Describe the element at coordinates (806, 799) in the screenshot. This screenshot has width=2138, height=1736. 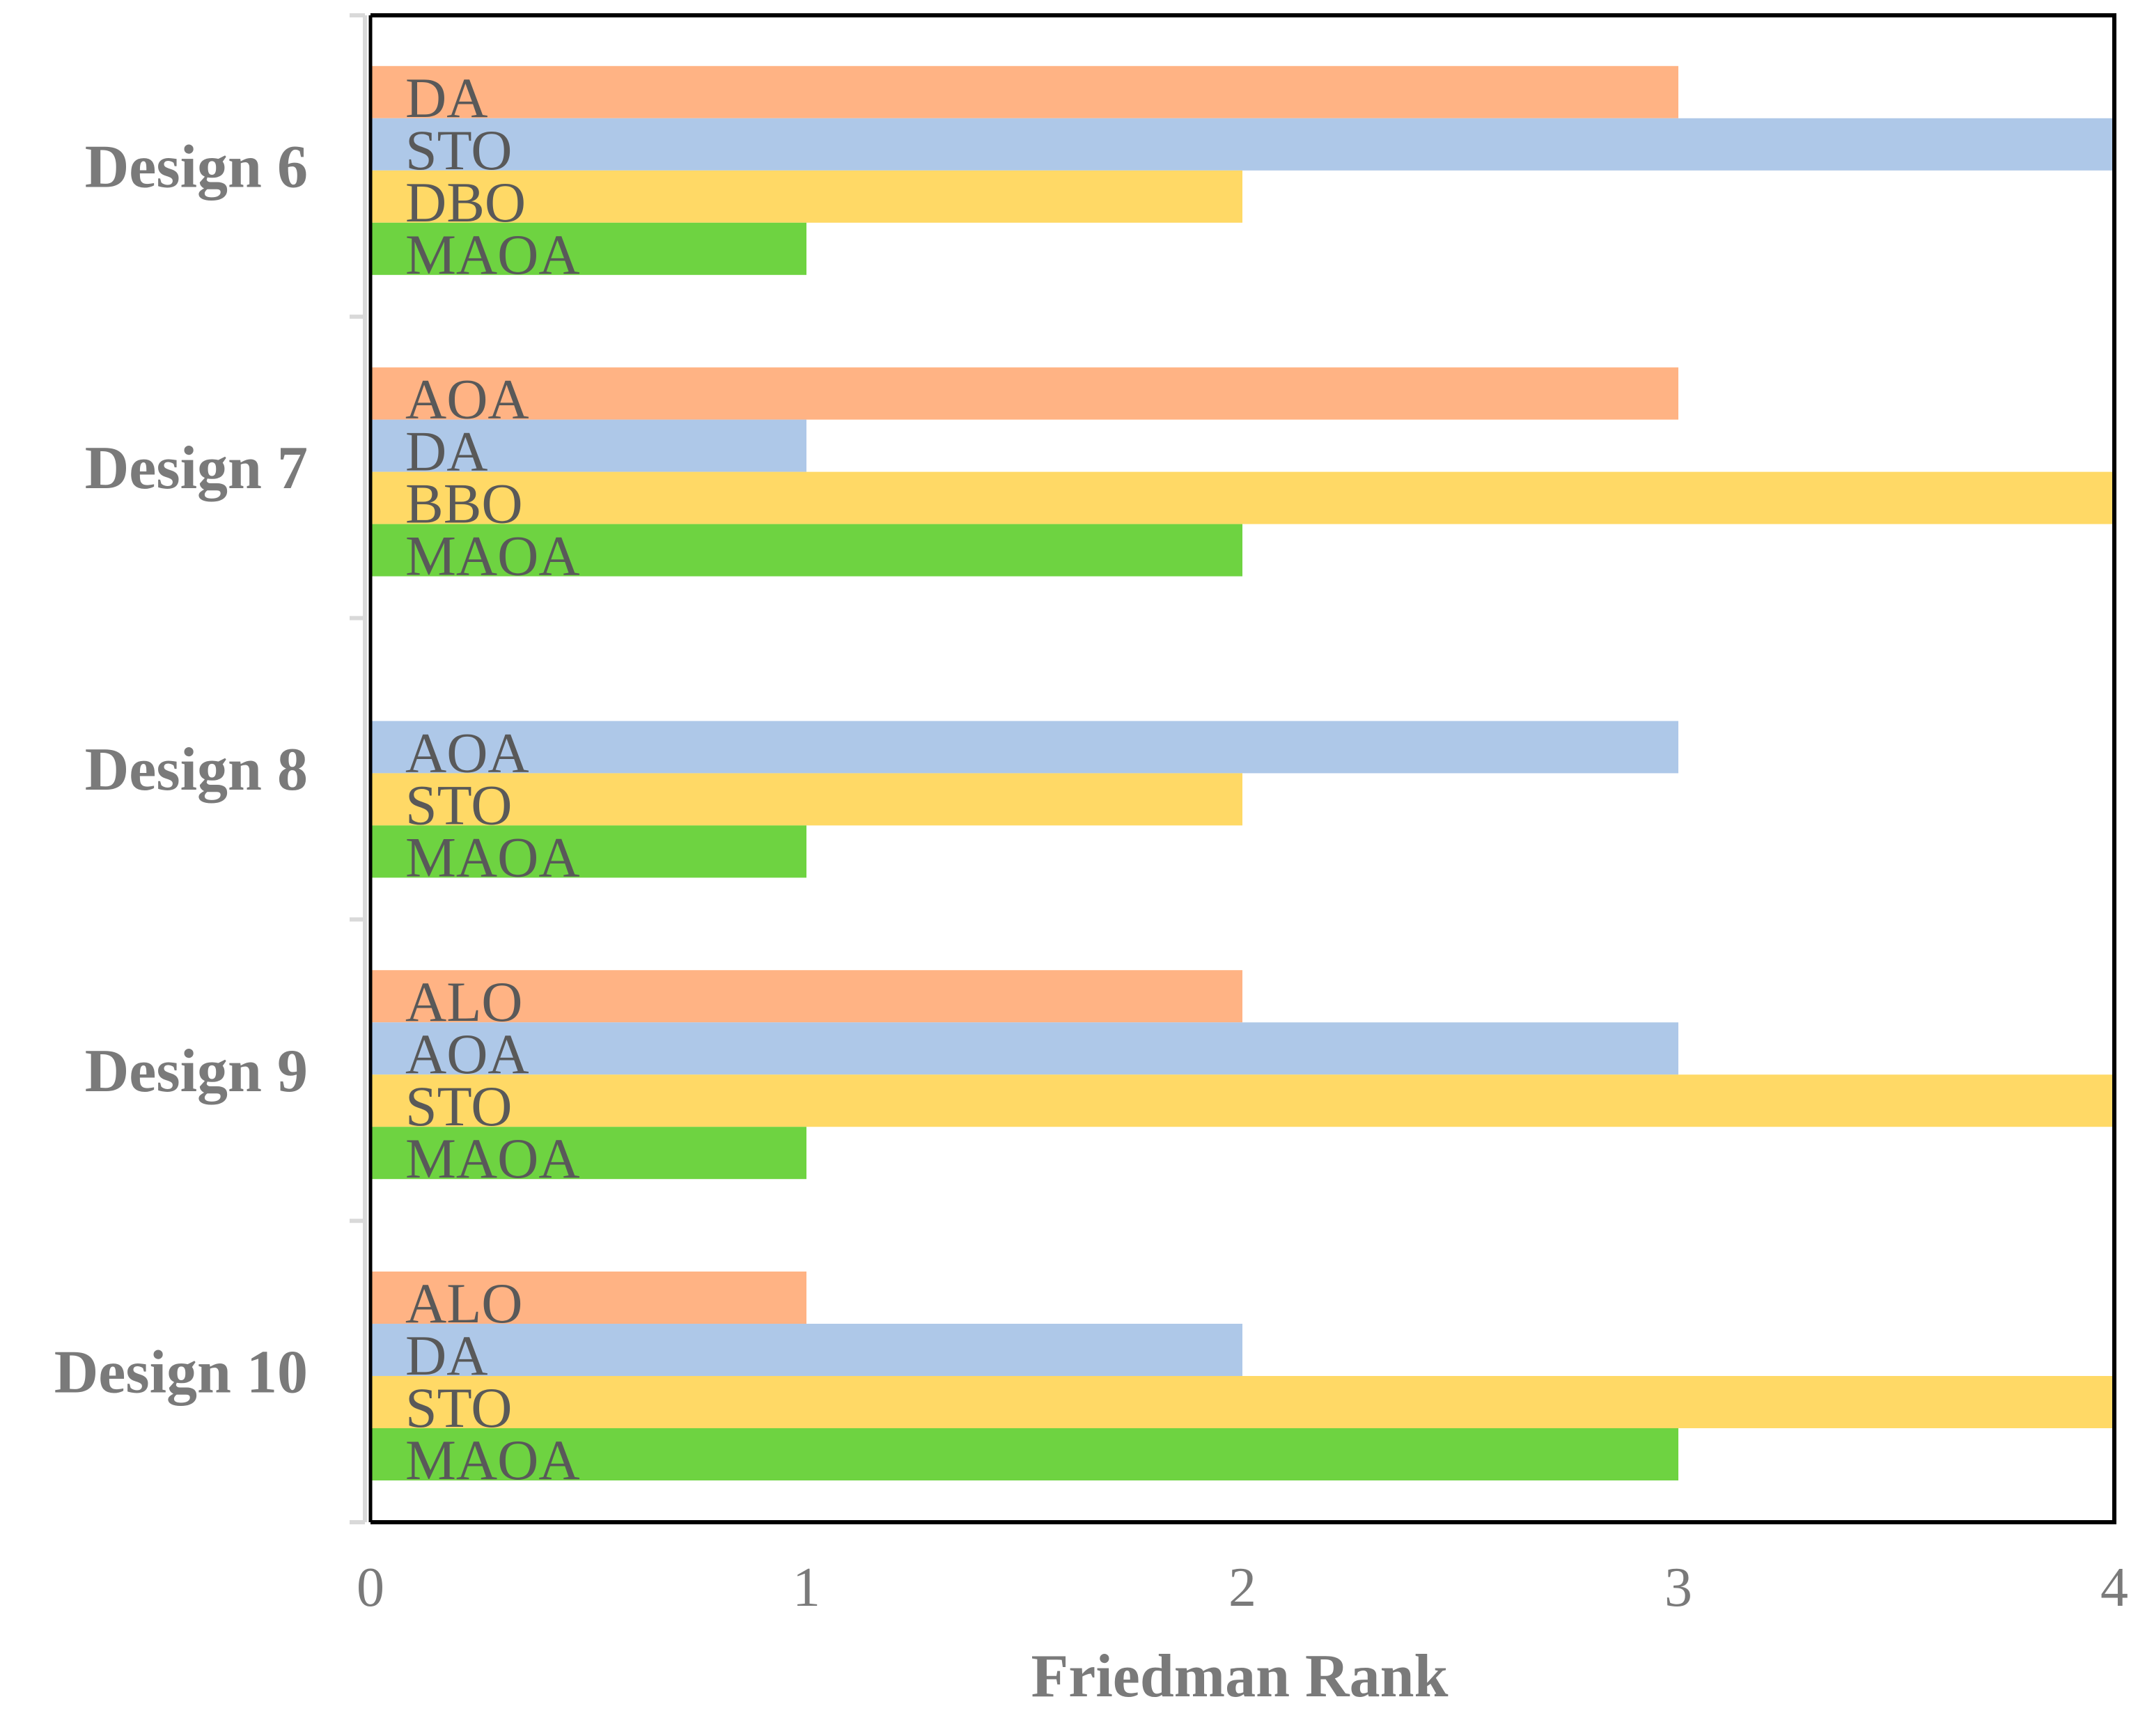
I see `bar-design-8-sto` at that location.